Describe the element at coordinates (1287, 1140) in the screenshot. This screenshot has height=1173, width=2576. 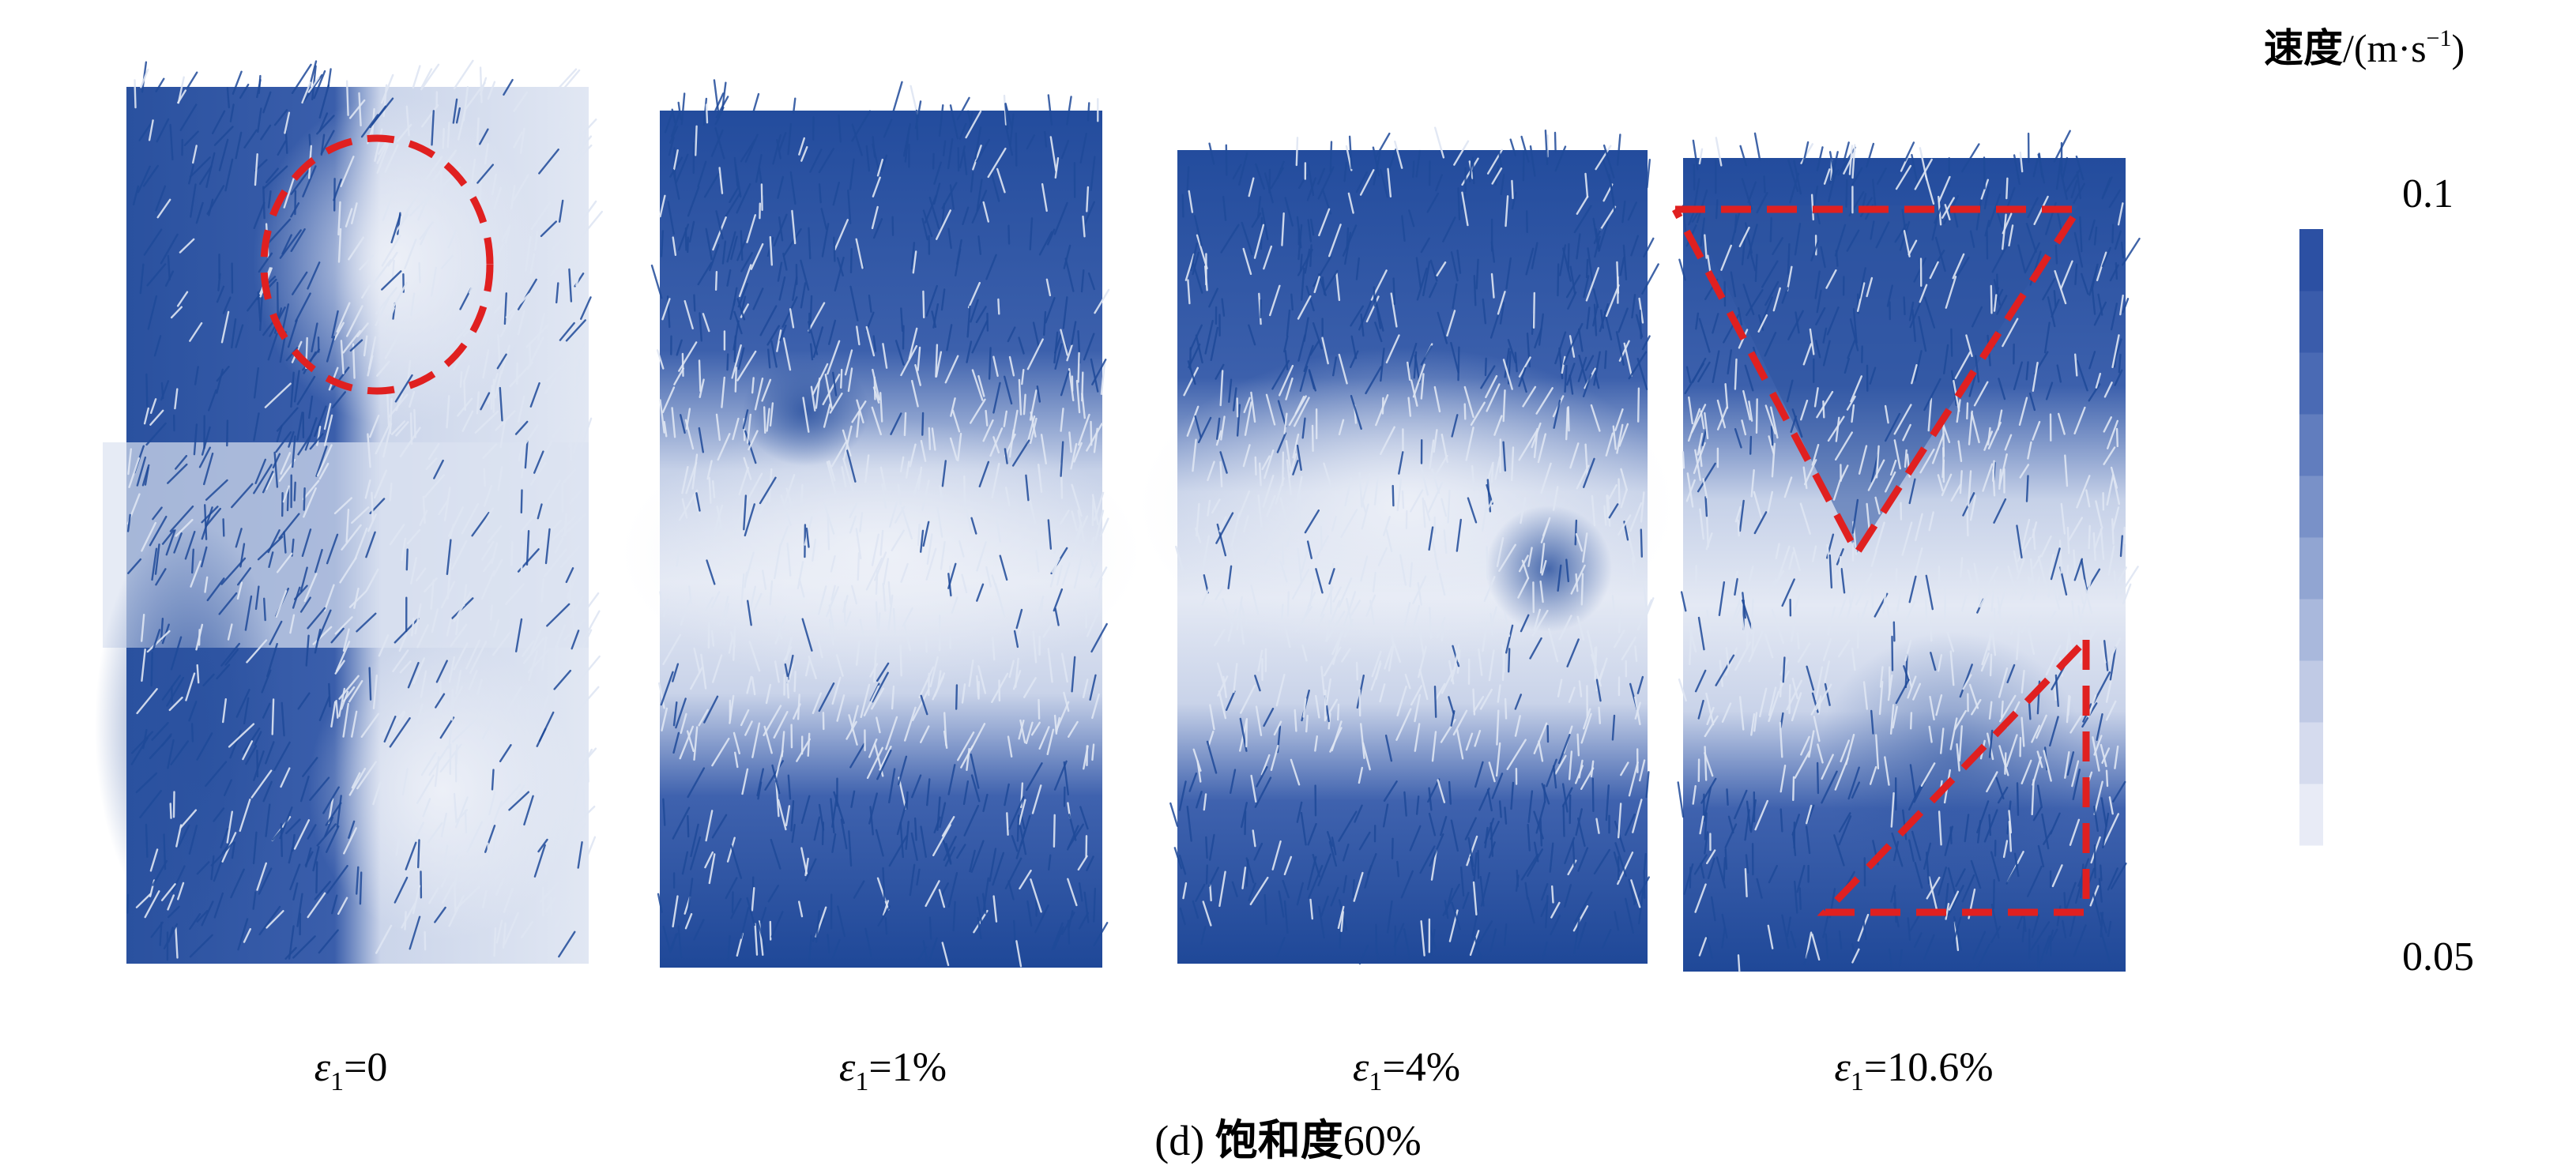
I see `figure-caption: (d) 饱和度60%` at that location.